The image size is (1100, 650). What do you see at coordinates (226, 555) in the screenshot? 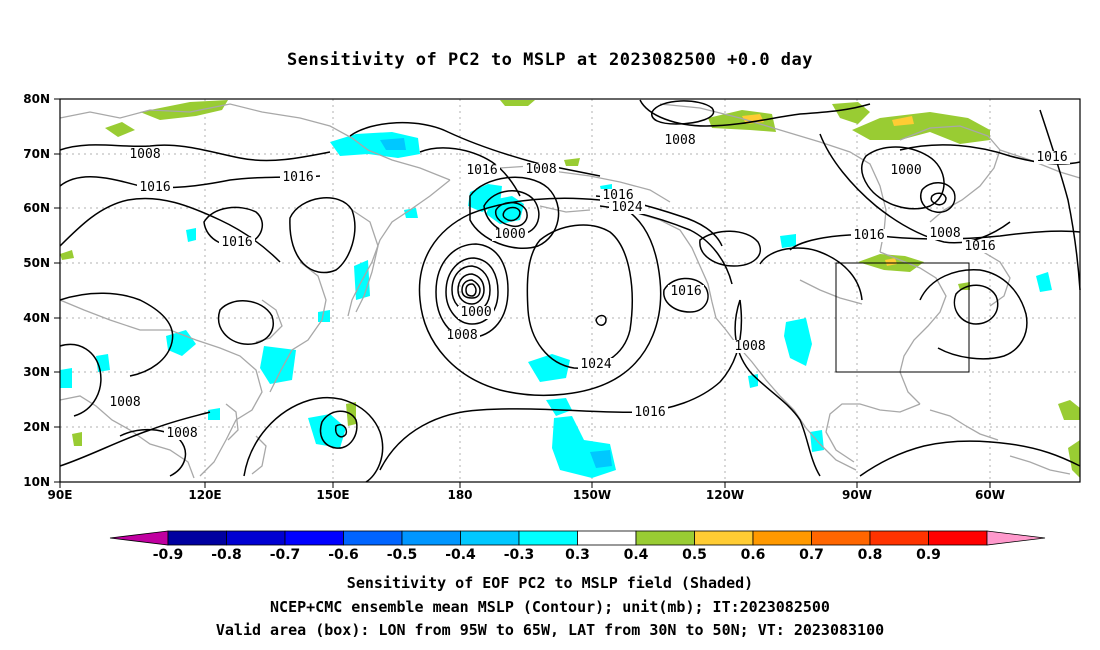
I see `colorbar-label: -0.8` at bounding box center [226, 555].